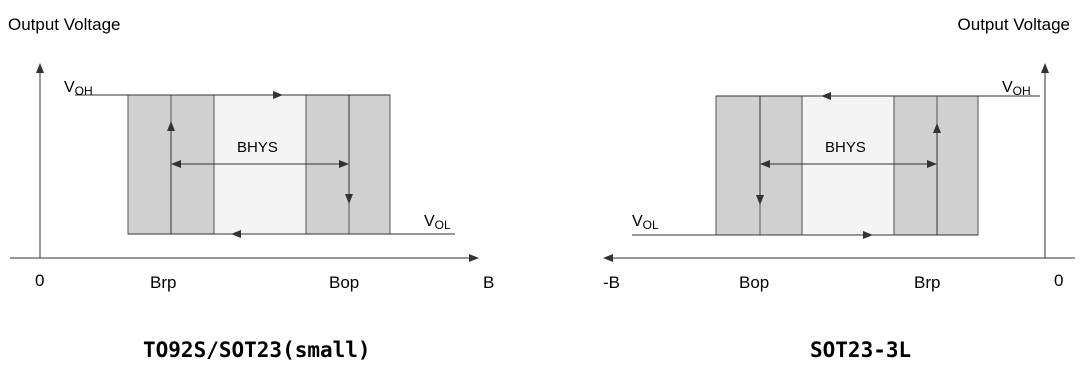  What do you see at coordinates (848, 165) in the screenshot?
I see `right-band-middle` at bounding box center [848, 165].